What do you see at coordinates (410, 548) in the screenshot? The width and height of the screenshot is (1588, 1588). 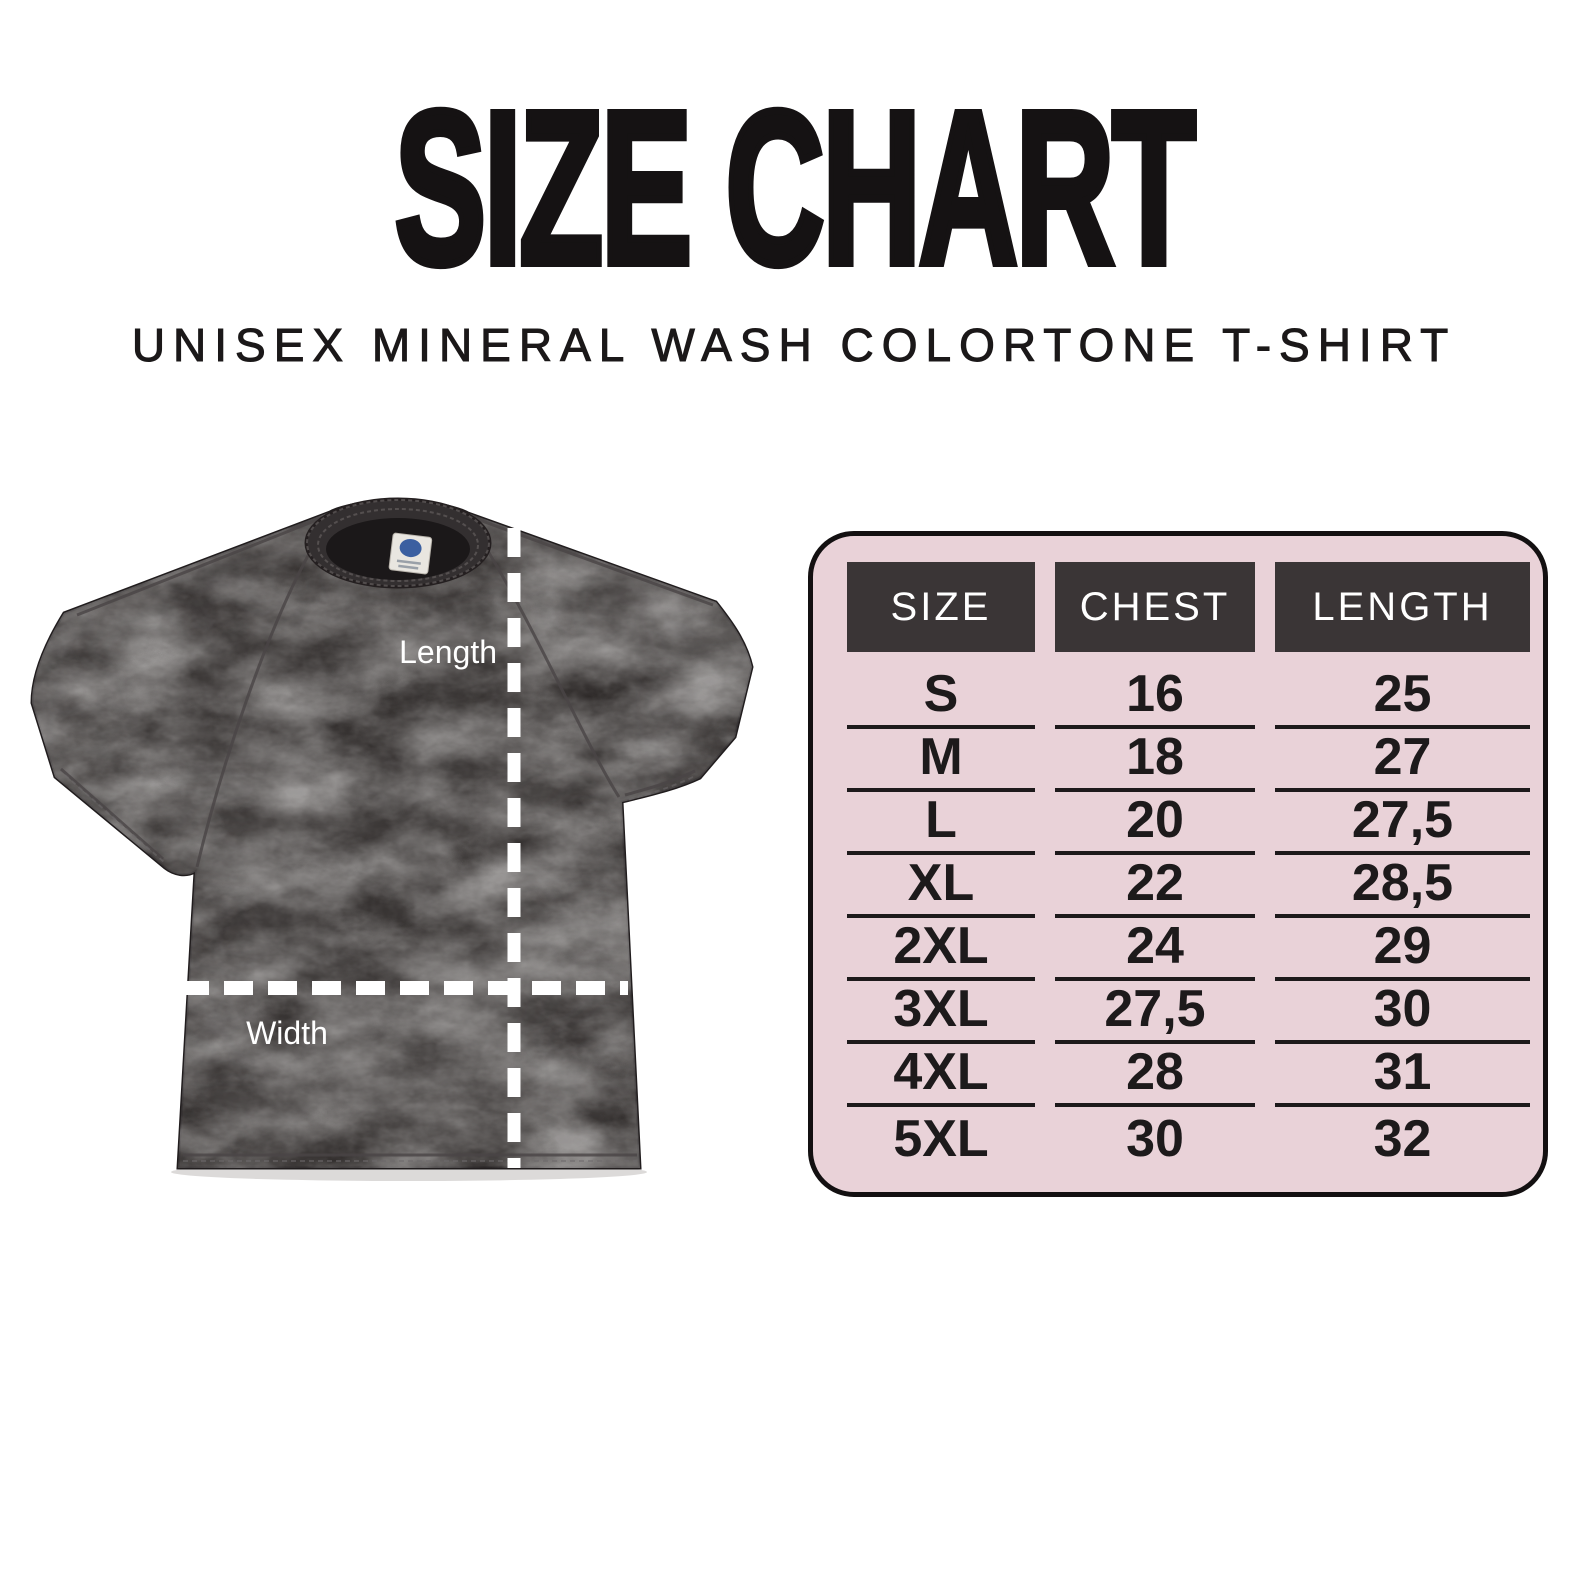 I see `tag-logo-icon` at bounding box center [410, 548].